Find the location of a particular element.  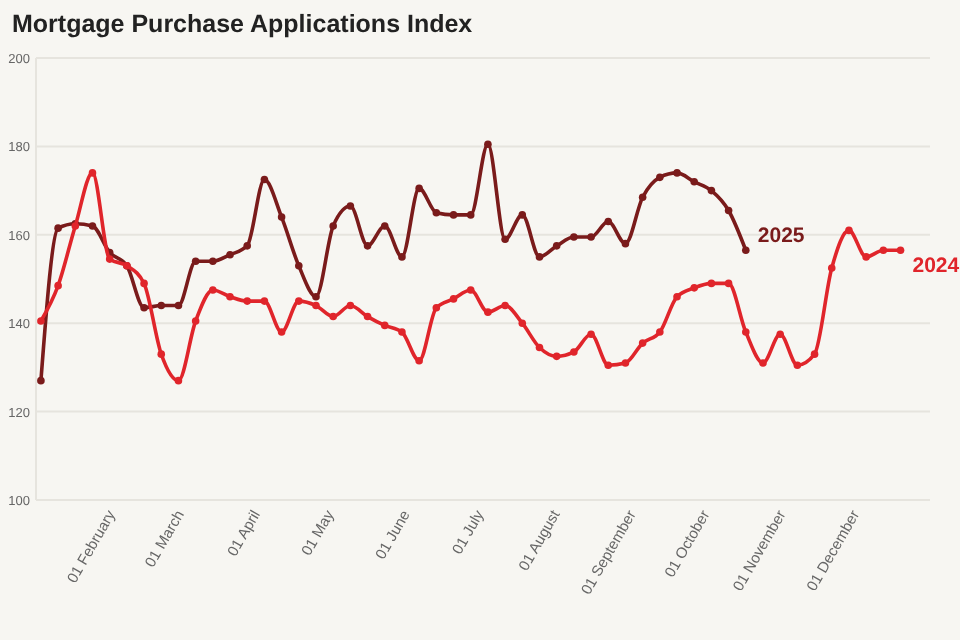

series-label: 2025 is located at coordinates (781, 236).